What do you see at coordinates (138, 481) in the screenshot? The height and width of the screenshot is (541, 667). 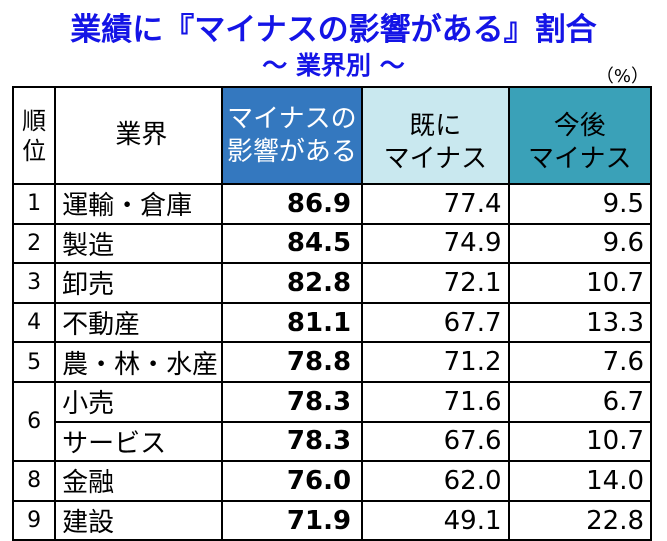 I see `industry-cell: 金融` at bounding box center [138, 481].